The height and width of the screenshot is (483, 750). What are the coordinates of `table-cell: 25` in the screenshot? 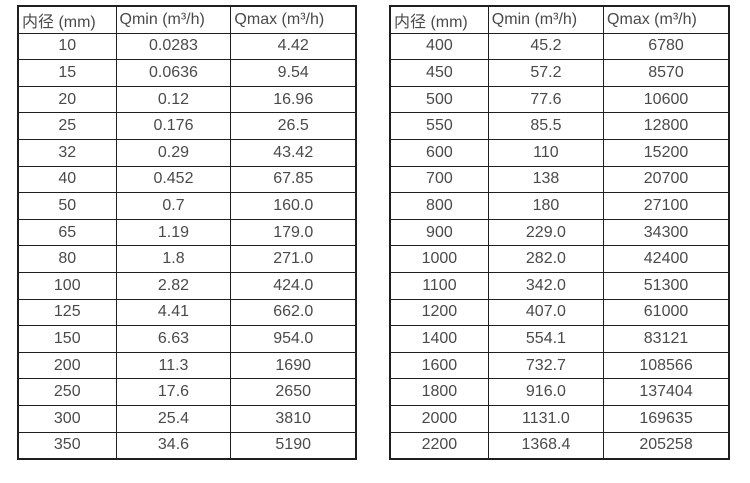 It's located at (67, 126).